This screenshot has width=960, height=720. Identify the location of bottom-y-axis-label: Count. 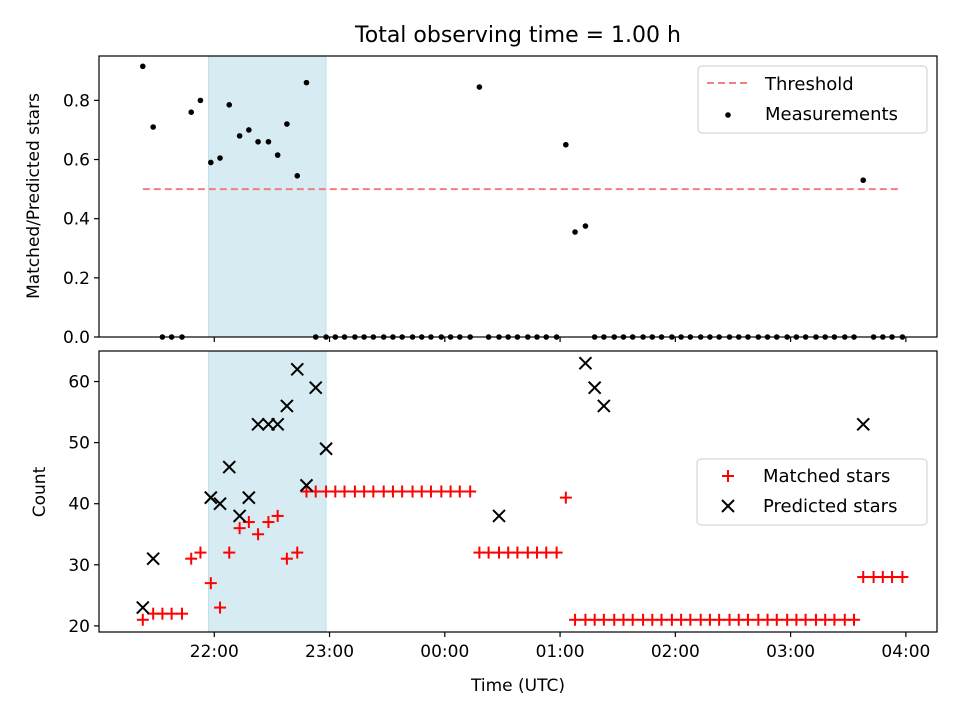
(40, 491).